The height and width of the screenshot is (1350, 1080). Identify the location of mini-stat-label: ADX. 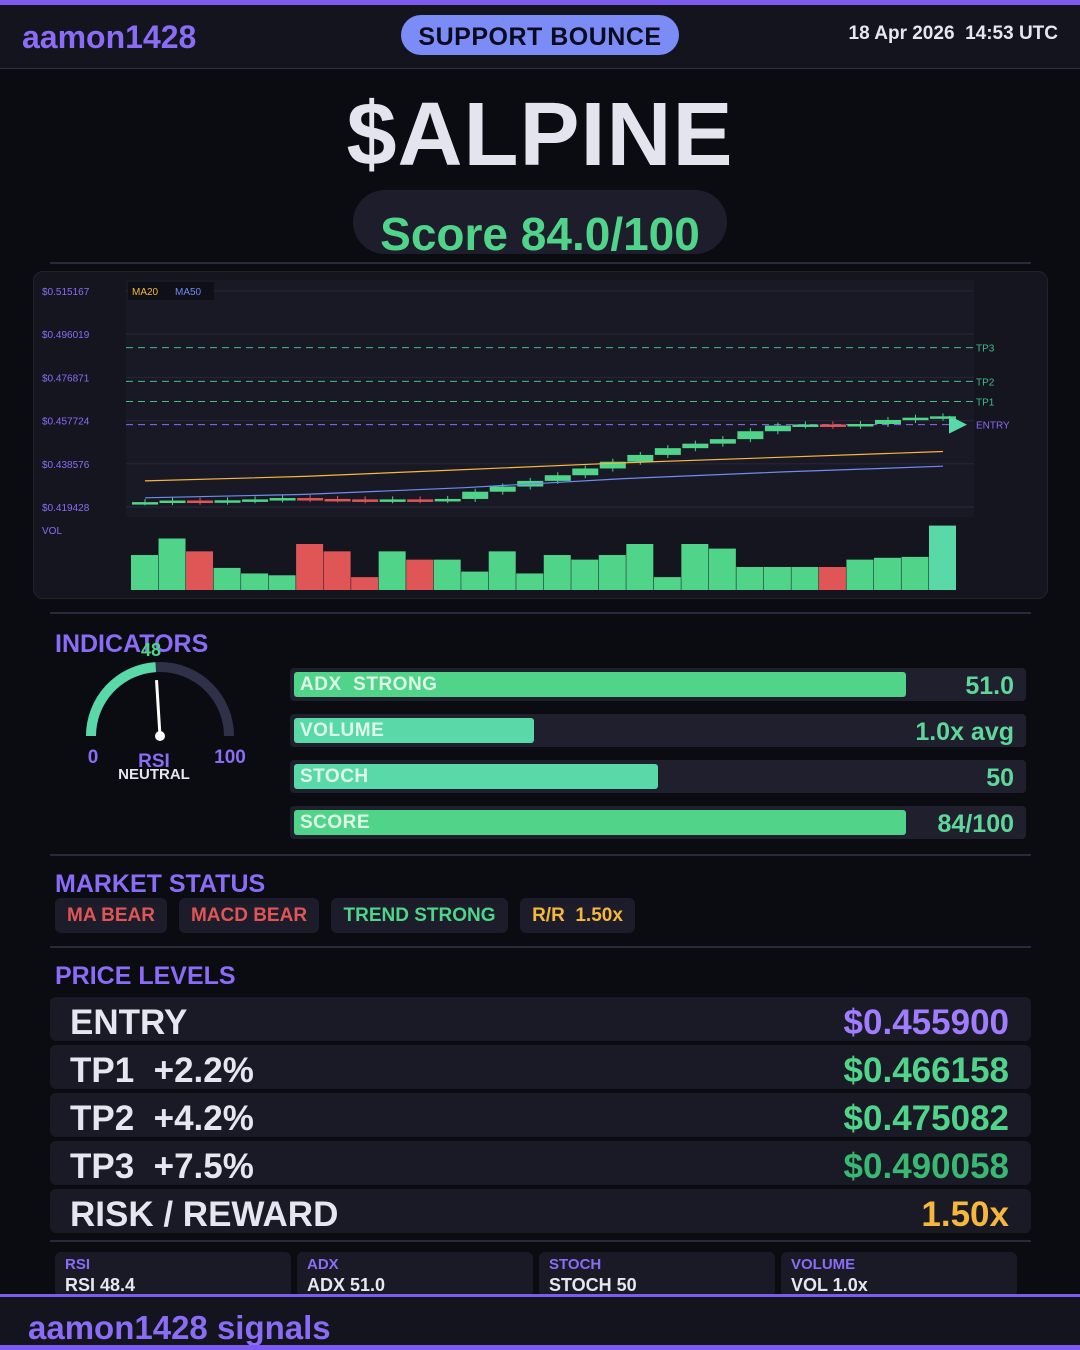
(323, 1264).